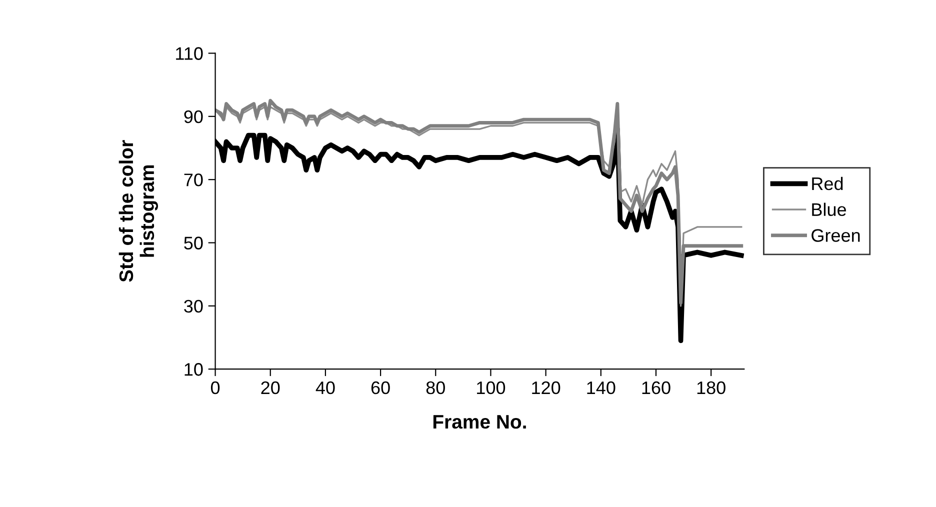  Describe the element at coordinates (827, 183) in the screenshot. I see `legend-label: Red` at that location.